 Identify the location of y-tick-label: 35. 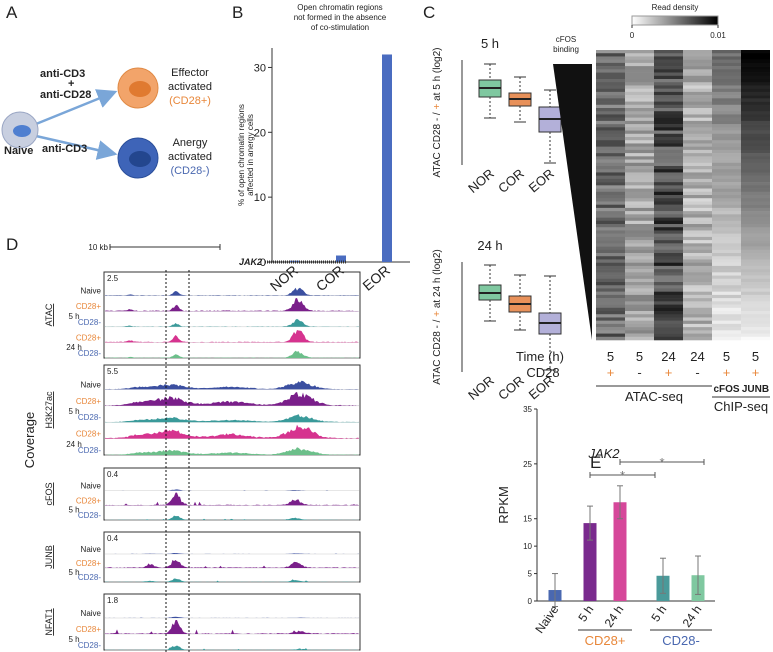
(527, 409).